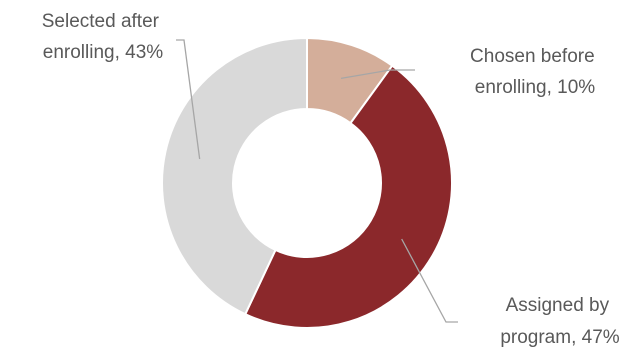  Describe the element at coordinates (559, 321) in the screenshot. I see `label-assigned-by-program: Assigned by program, 47%` at that location.